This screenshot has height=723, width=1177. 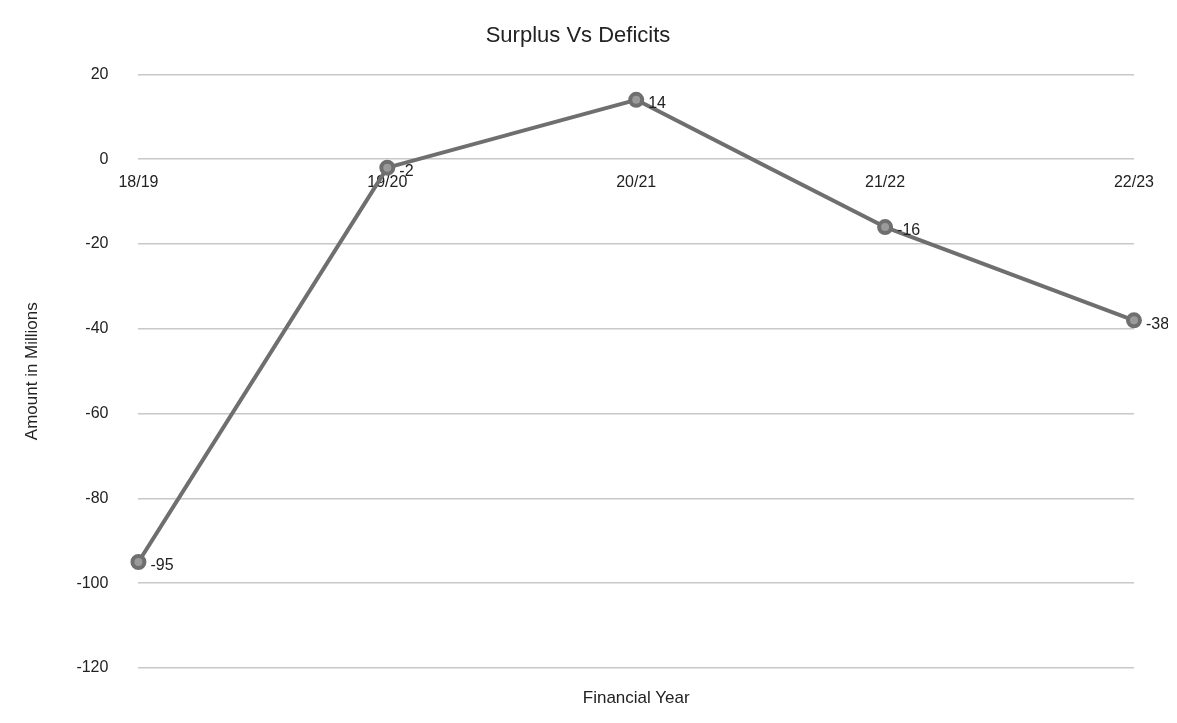 What do you see at coordinates (97, 413) in the screenshot?
I see `y-tick-label: -60` at bounding box center [97, 413].